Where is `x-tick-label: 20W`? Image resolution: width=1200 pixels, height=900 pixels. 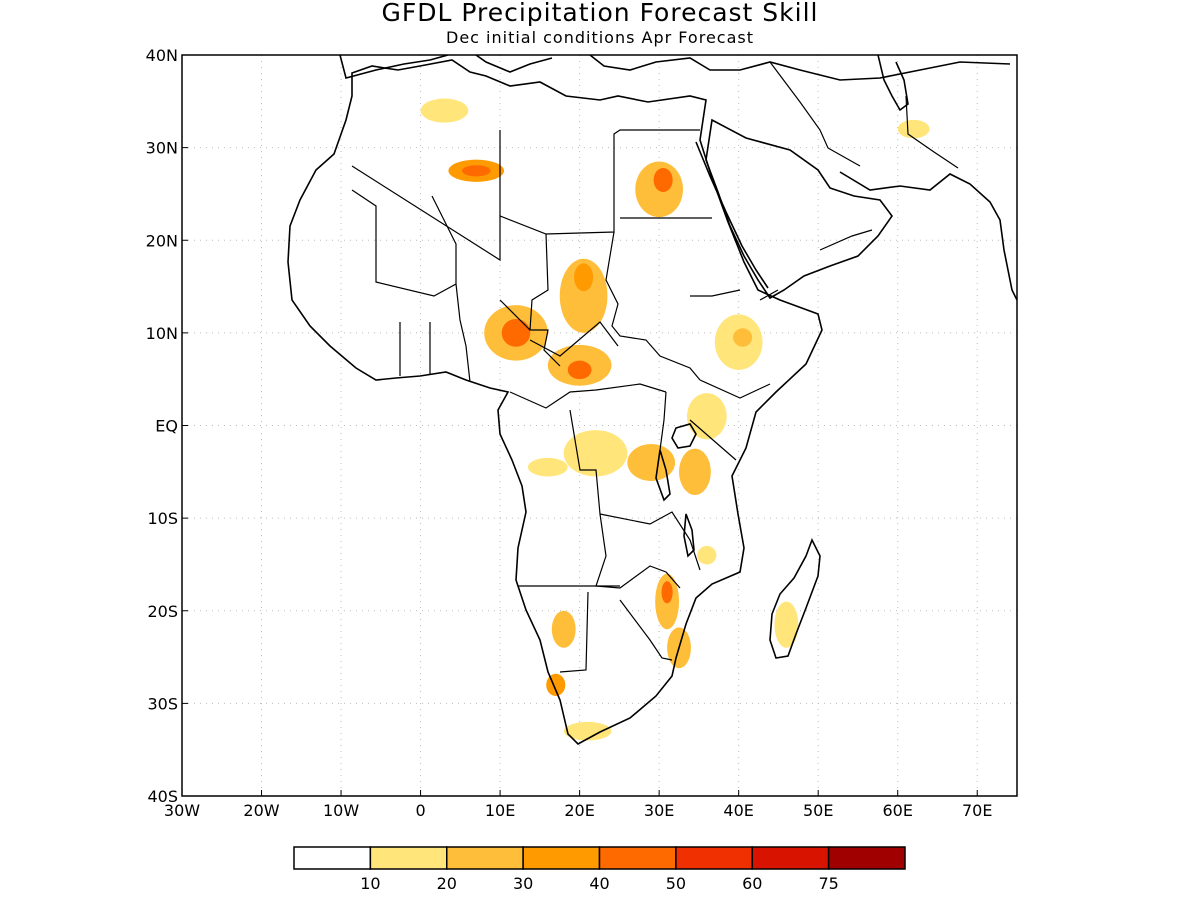
x-tick-label: 20W is located at coordinates (261, 810).